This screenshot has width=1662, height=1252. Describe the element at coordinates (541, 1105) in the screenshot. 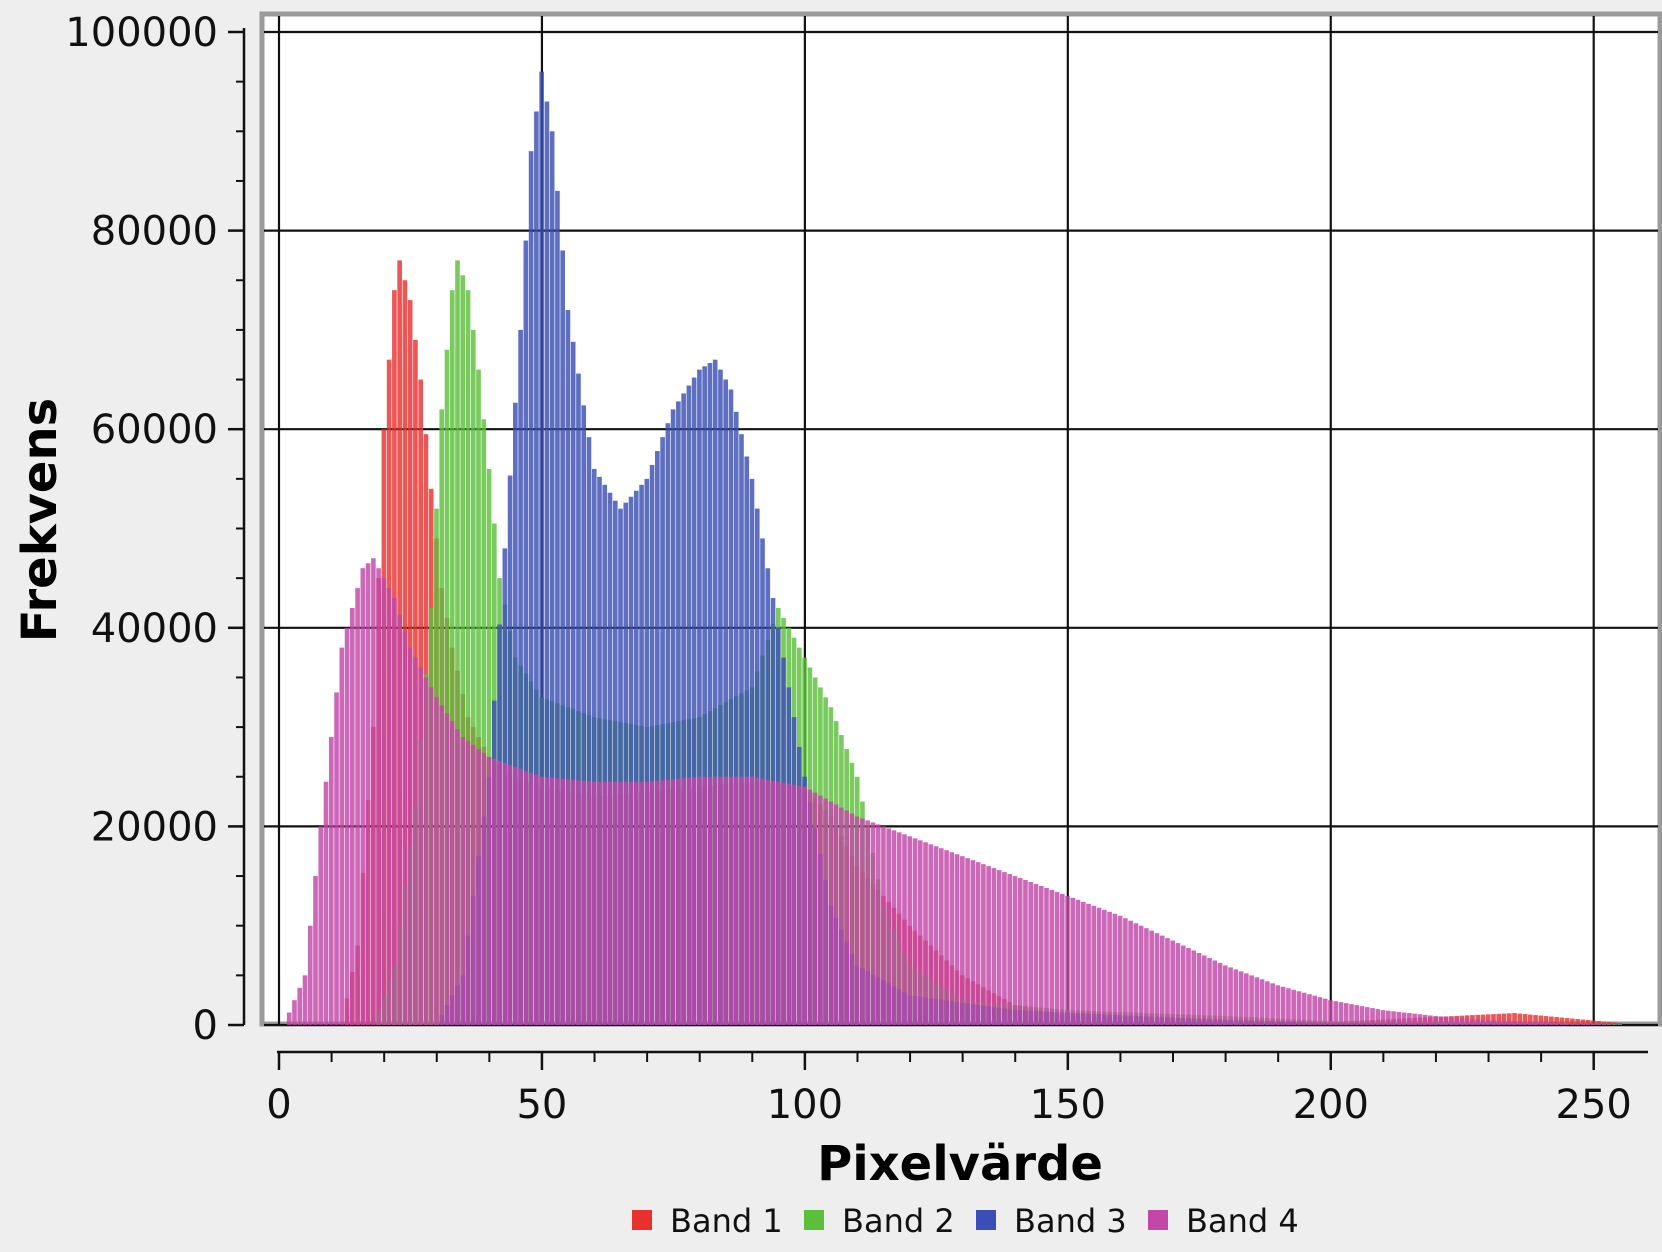

I see `x-tick-label: 50` at that location.